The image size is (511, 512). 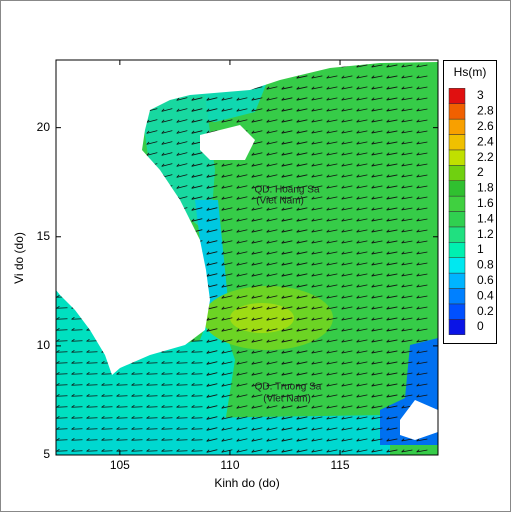 What do you see at coordinates (470, 72) in the screenshot?
I see `colorbar-title: Hs(m)` at bounding box center [470, 72].